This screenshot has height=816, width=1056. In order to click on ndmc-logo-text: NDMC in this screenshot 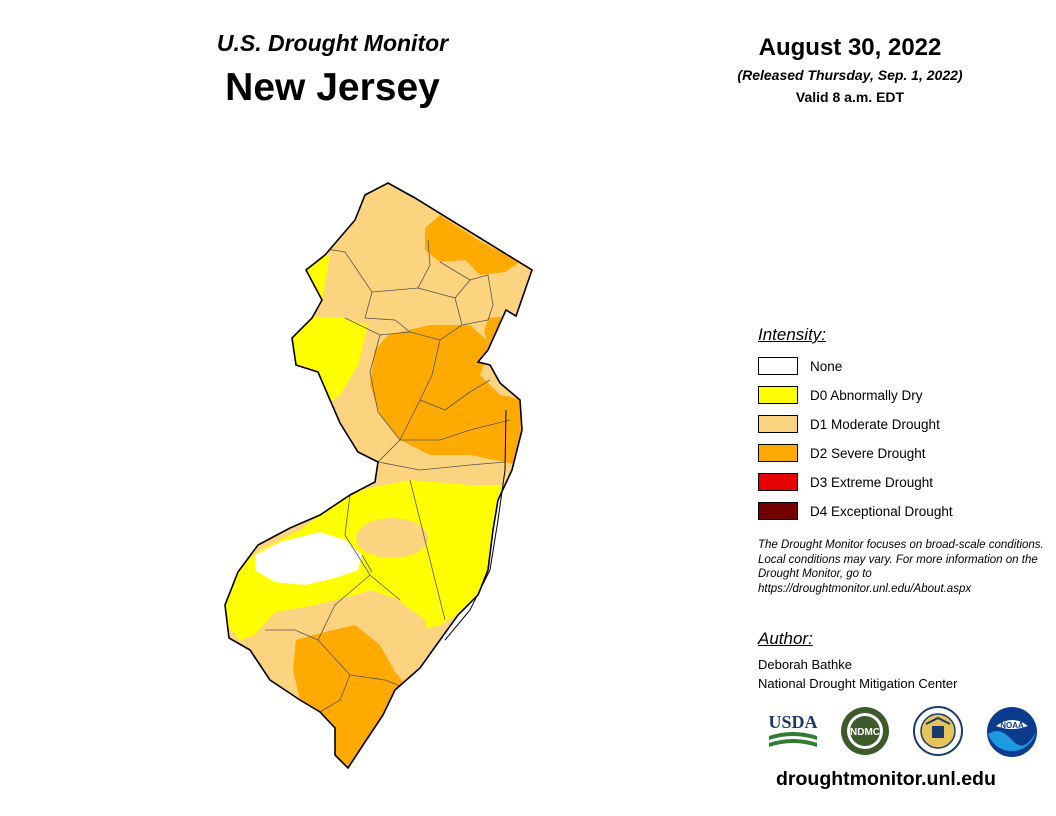, I will do `click(865, 732)`.